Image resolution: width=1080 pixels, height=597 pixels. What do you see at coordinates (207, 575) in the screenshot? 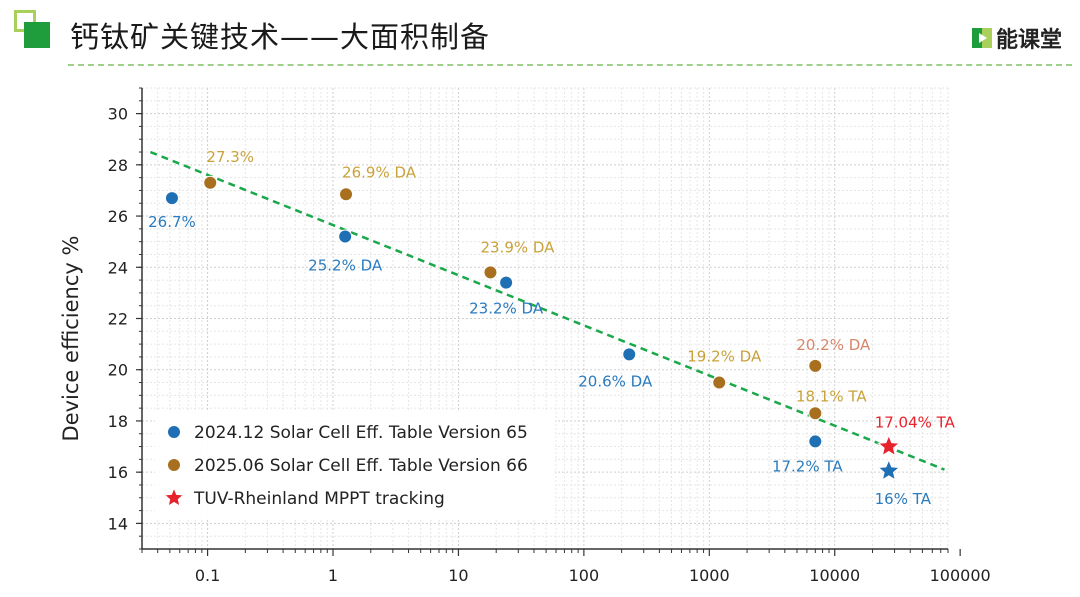
I see `x-tick-label: 0.1` at bounding box center [207, 575].